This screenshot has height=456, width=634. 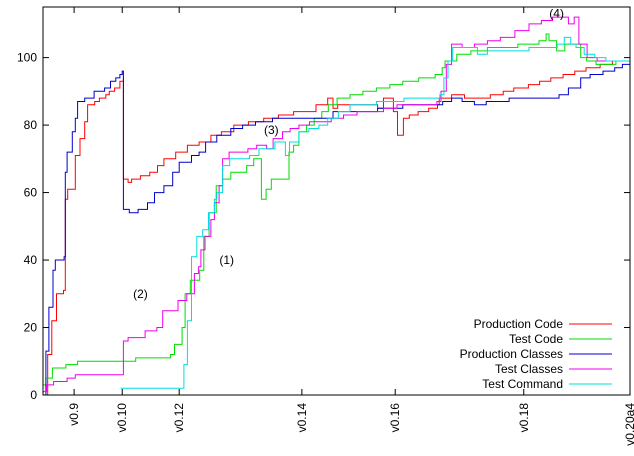 I want to click on x-tick-label: v0.10, so click(x=122, y=418).